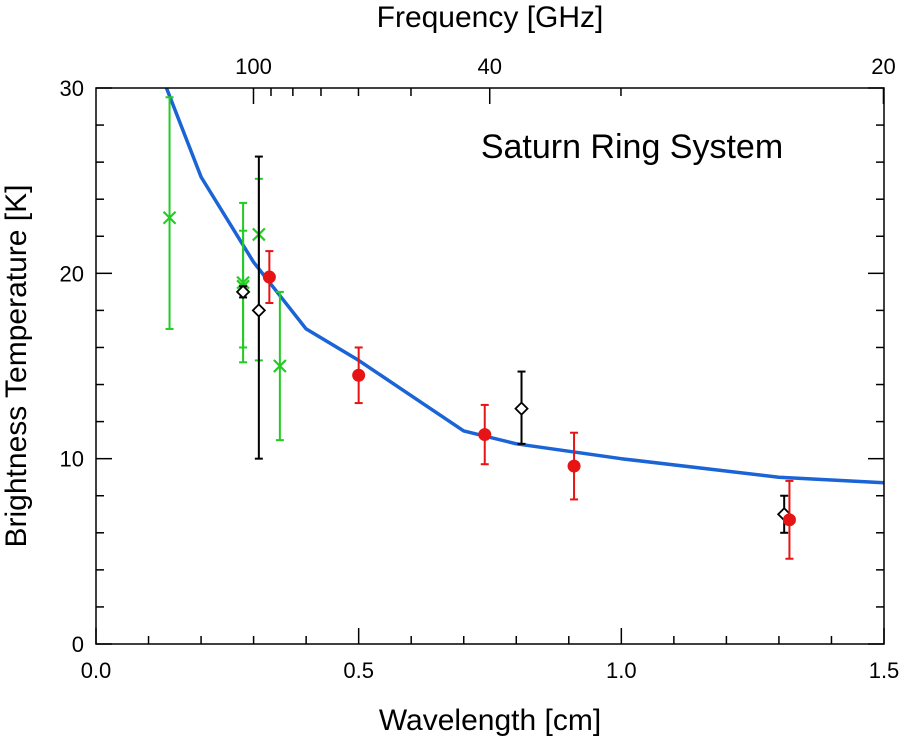 Image resolution: width=901 pixels, height=739 pixels. What do you see at coordinates (358, 670) in the screenshot?
I see `x-tick-label: 0.5` at bounding box center [358, 670].